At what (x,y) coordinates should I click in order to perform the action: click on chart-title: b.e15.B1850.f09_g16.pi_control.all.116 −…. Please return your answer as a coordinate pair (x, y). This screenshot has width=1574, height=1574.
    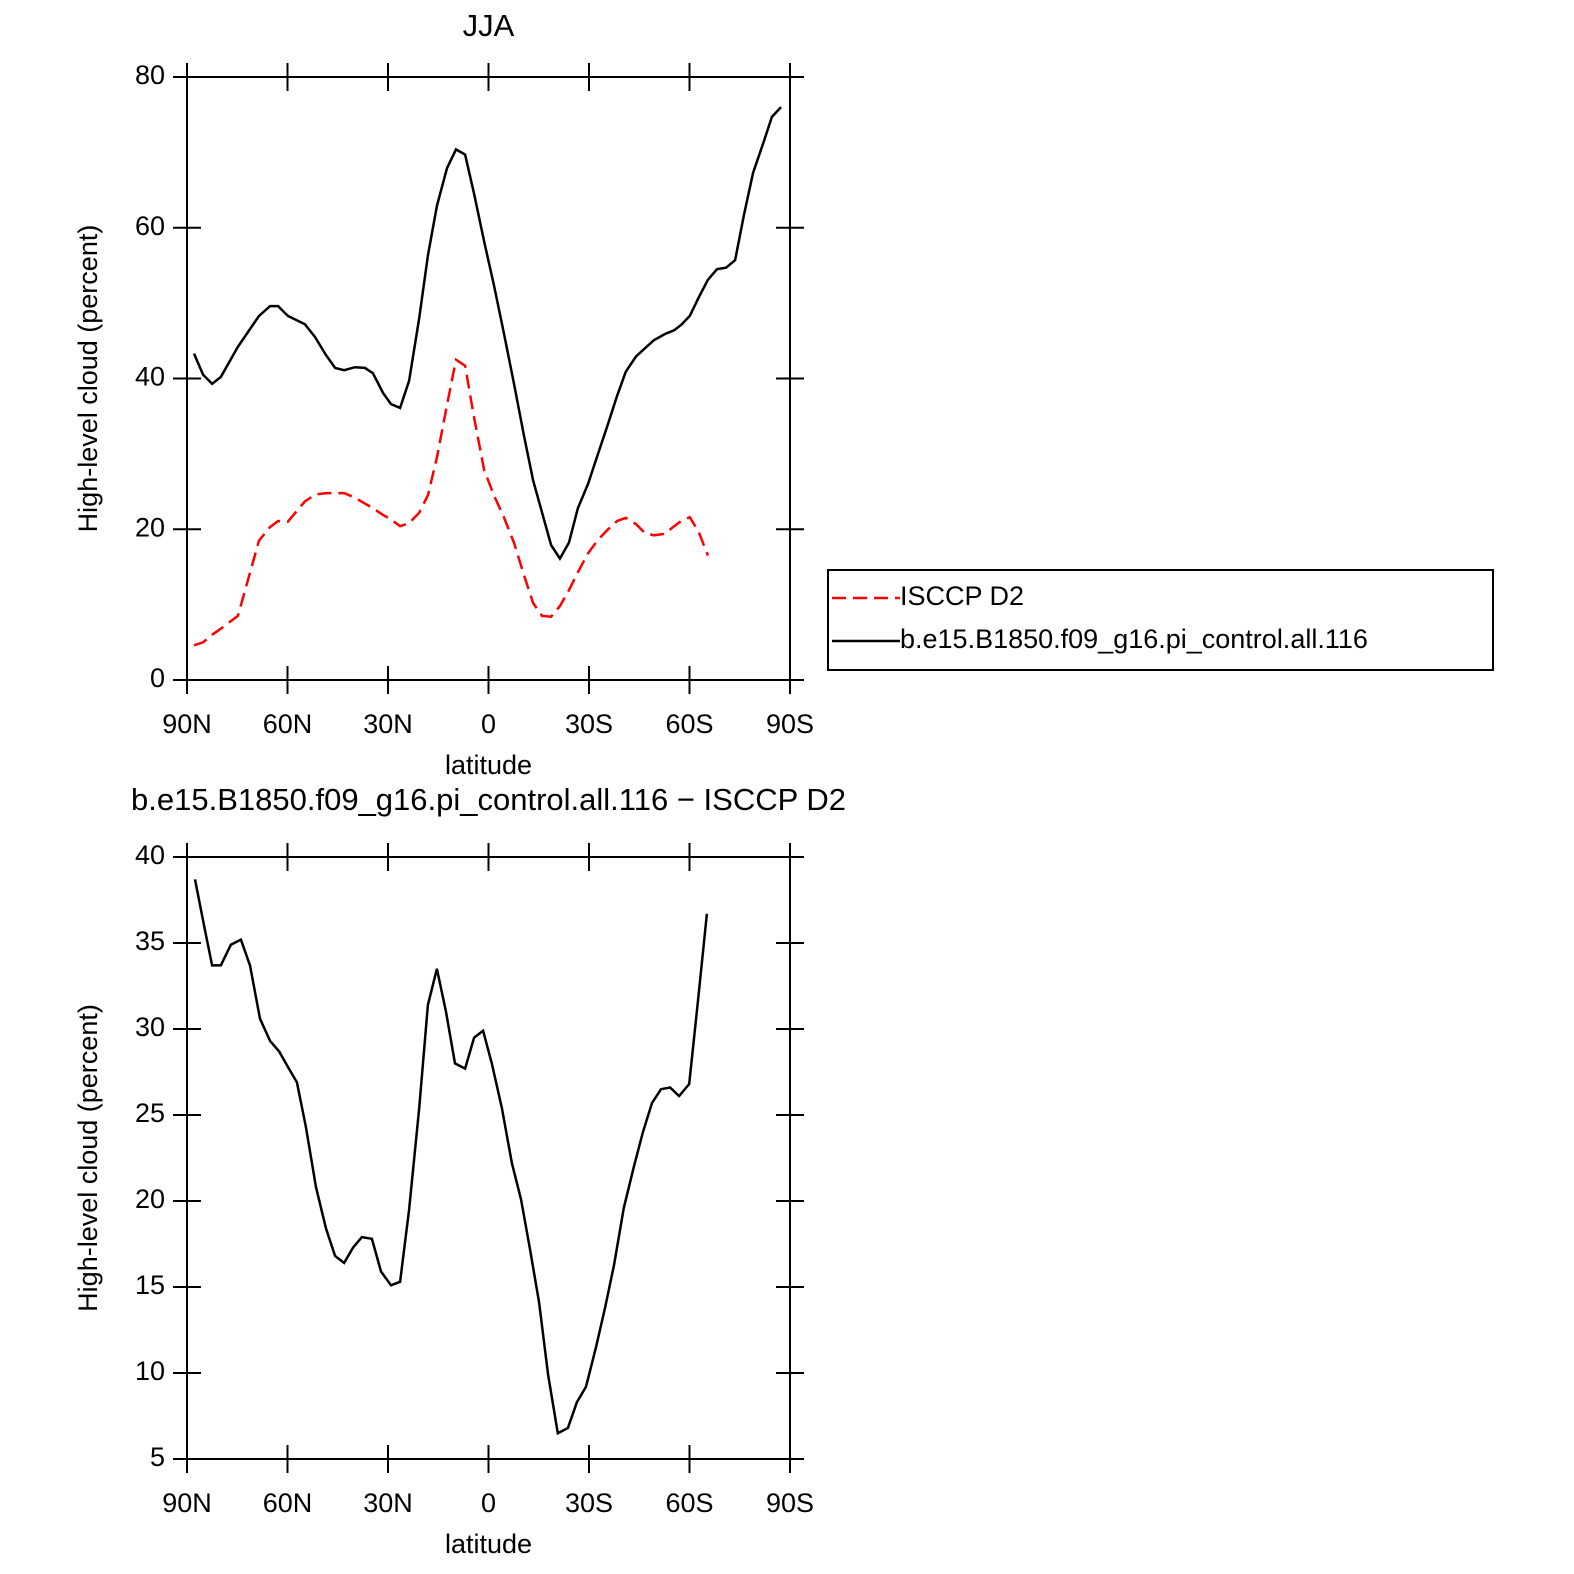
    Looking at the image, I should click on (488, 799).